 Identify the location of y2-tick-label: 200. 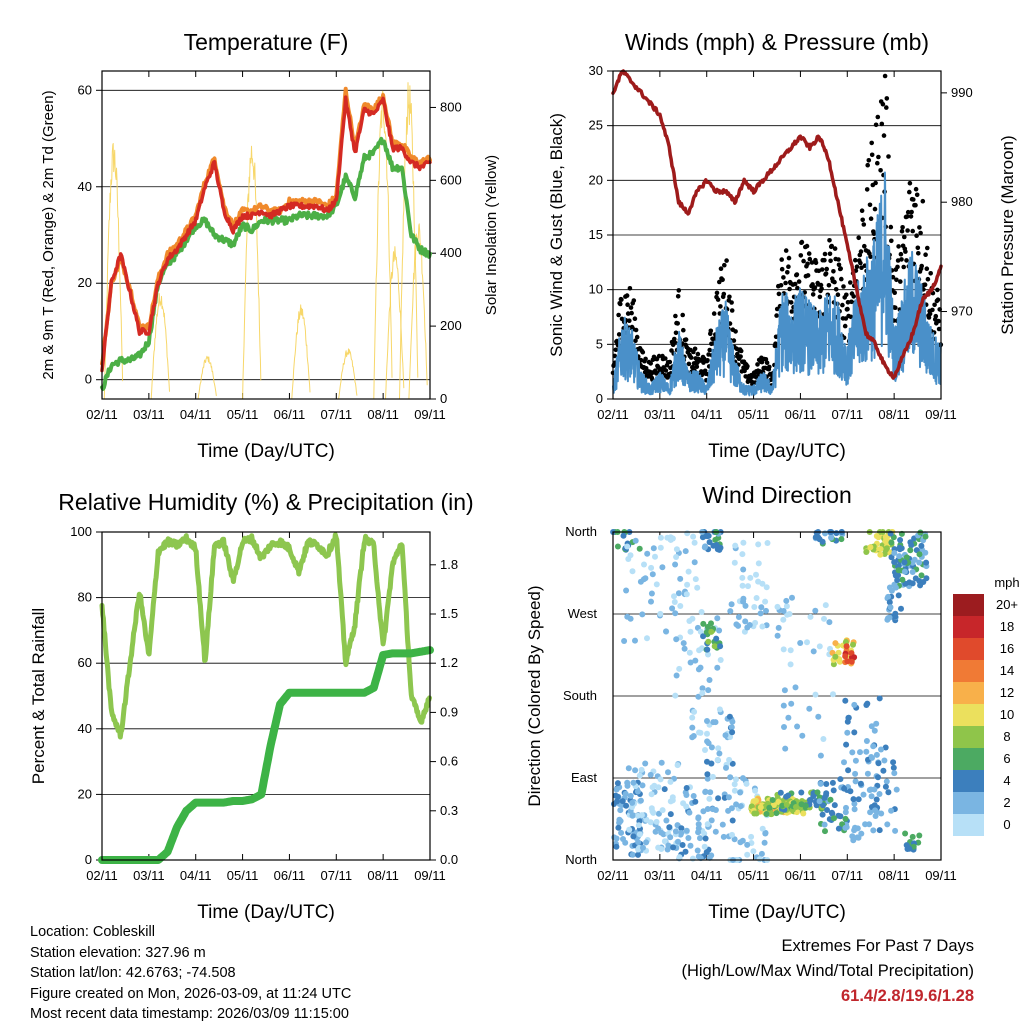
(451, 325).